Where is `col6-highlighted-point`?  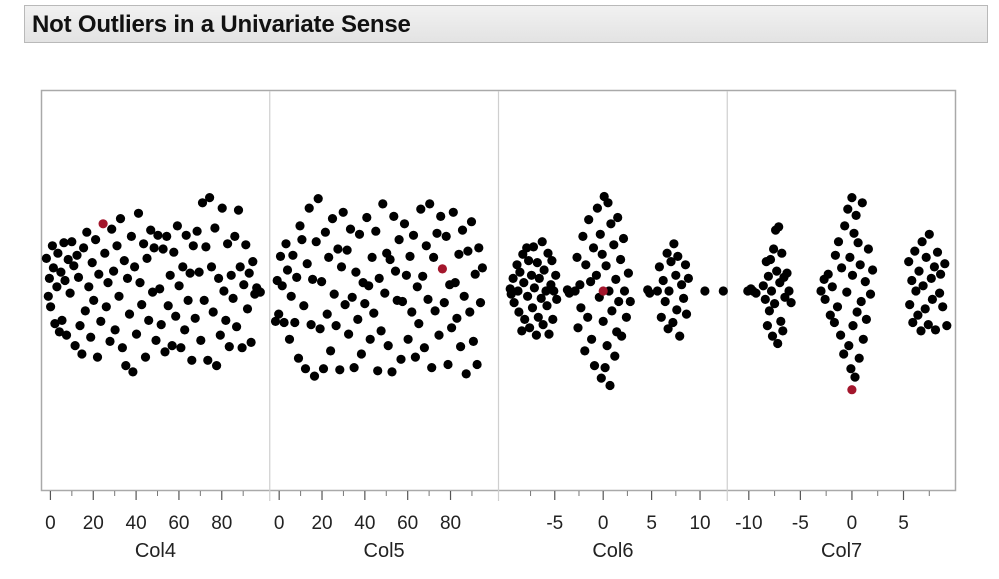
col6-highlighted-point is located at coordinates (603, 291).